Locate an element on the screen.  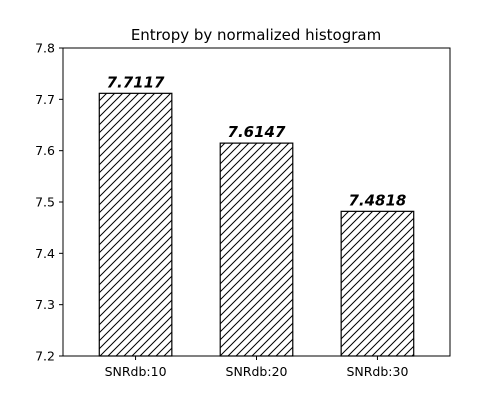
bar-value-label-0: 7.7117 is located at coordinates (136, 82).